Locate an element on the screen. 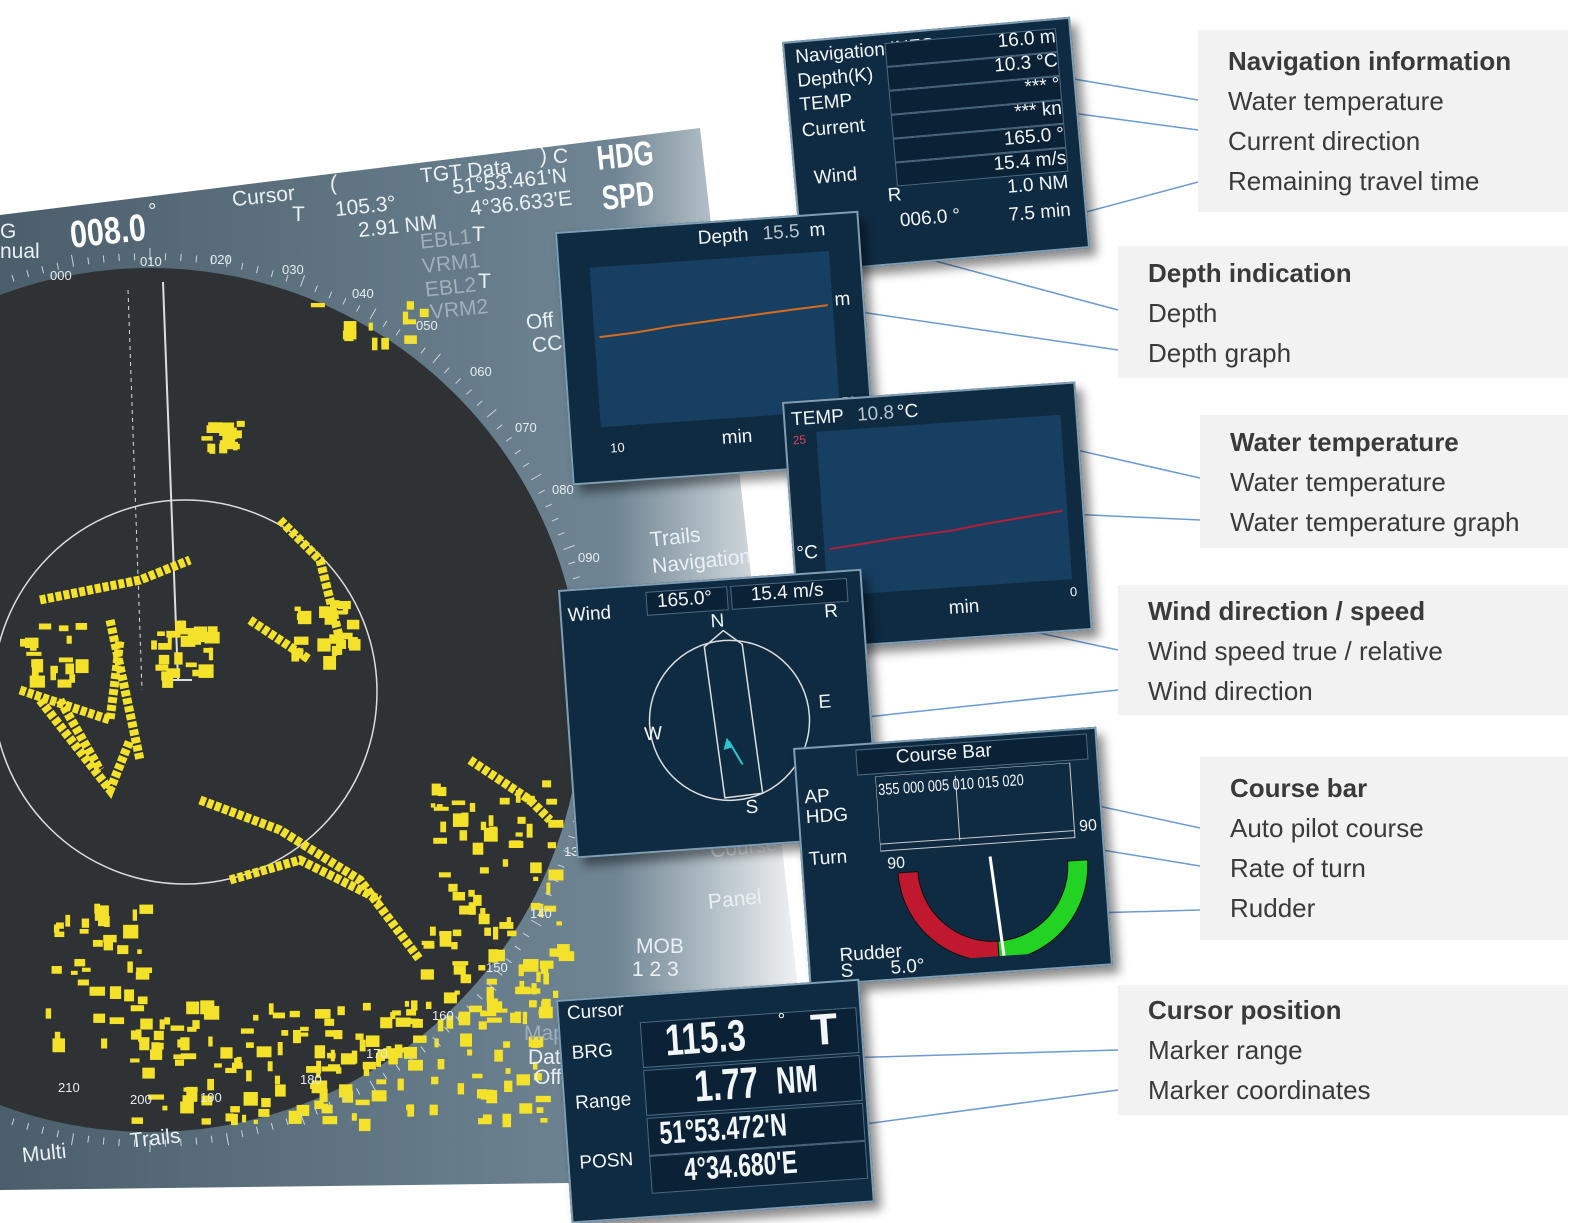 The width and height of the screenshot is (1588, 1223). bearing-label: 160 is located at coordinates (443, 1015).